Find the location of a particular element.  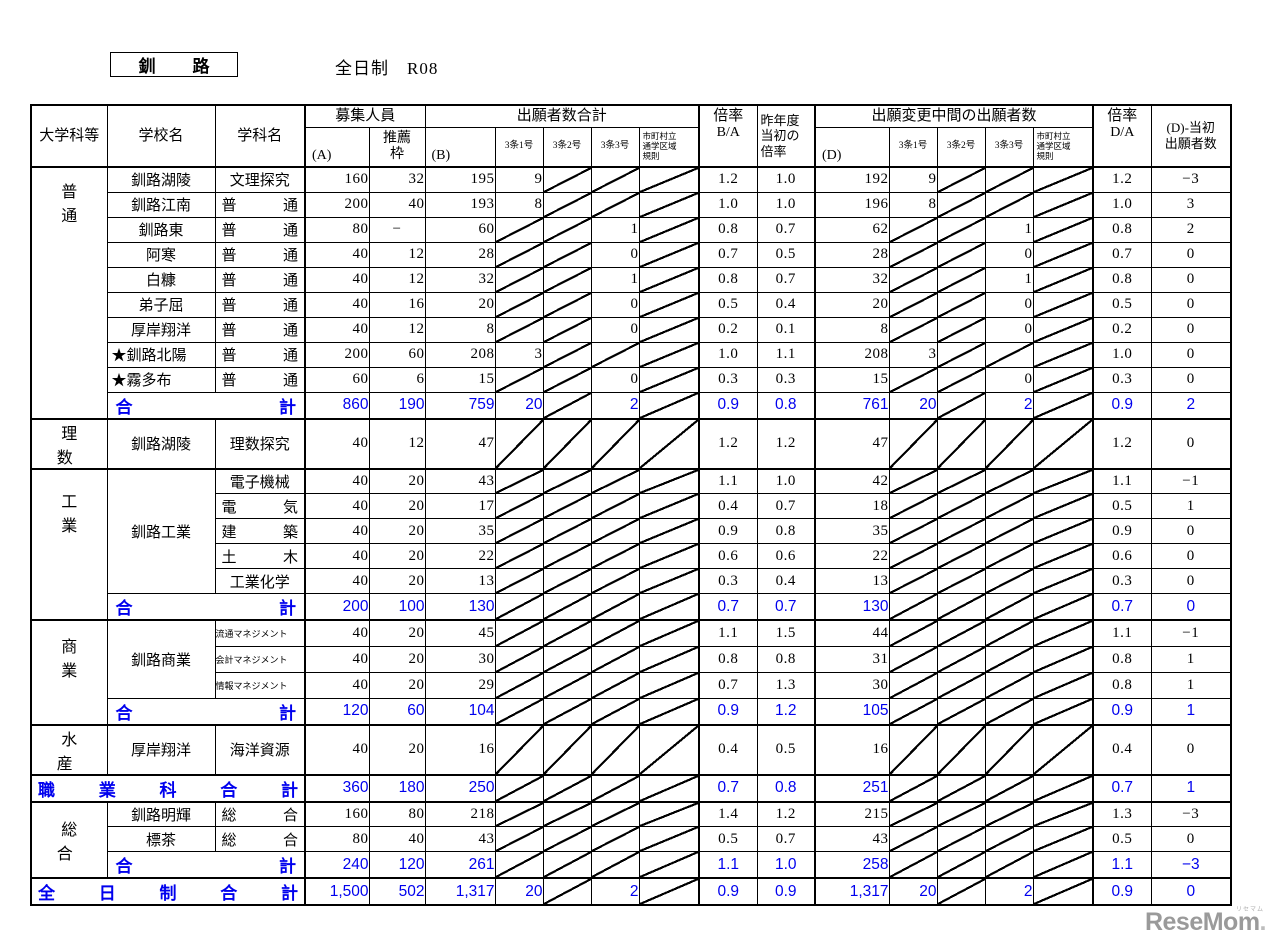

col-header-department: 学科名 is located at coordinates (260, 136).